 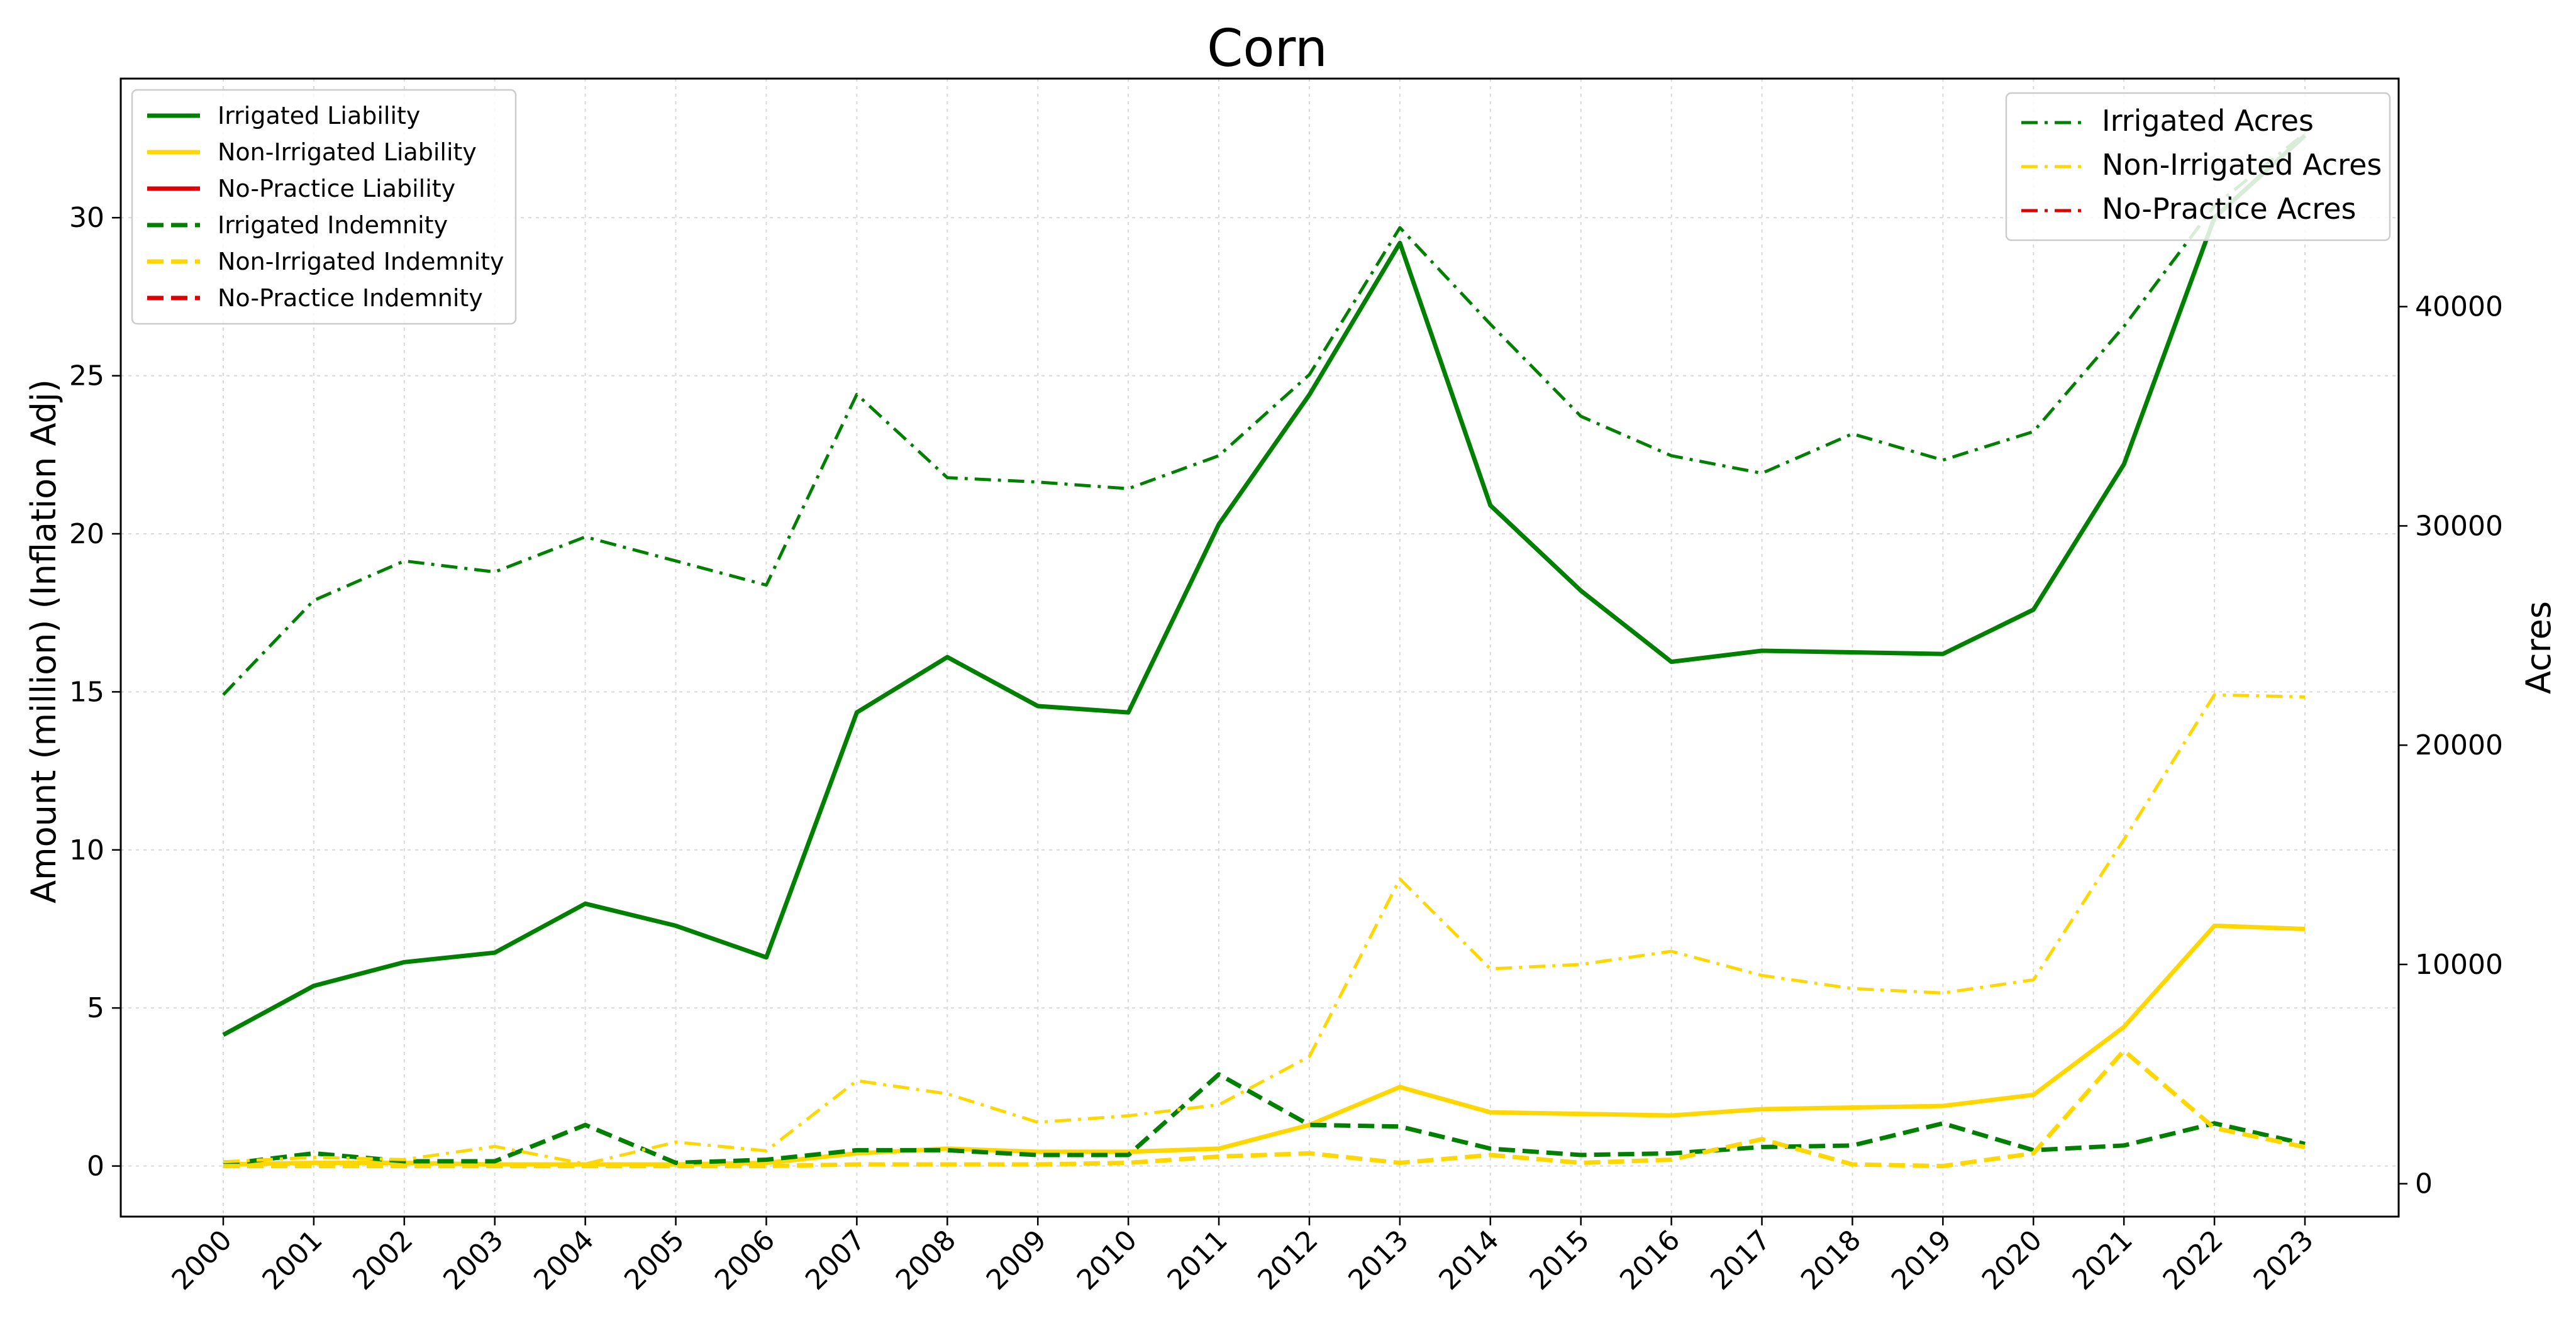 What do you see at coordinates (2284, 1260) in the screenshot?
I see `x-tick-label: 2023` at bounding box center [2284, 1260].